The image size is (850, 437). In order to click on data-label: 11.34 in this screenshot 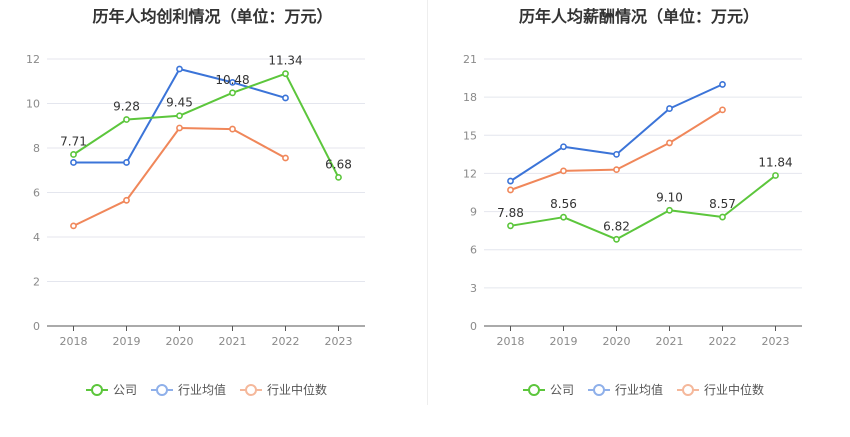, I will do `click(285, 61)`.